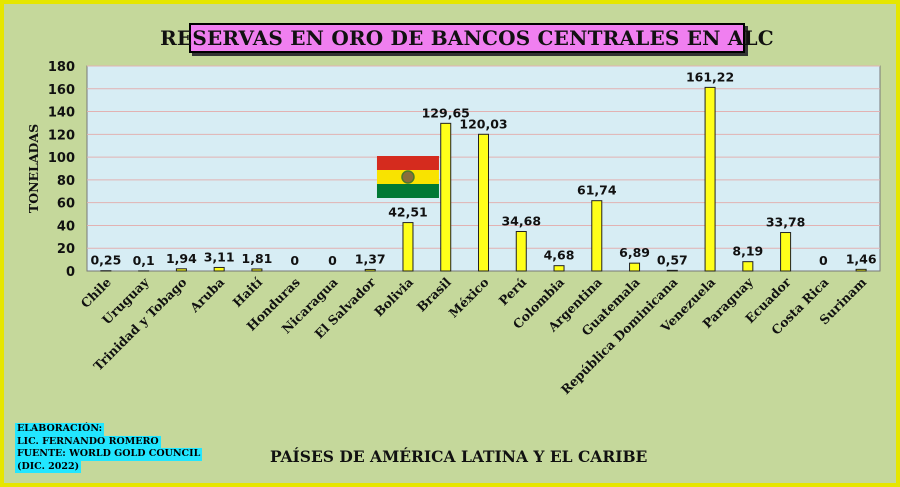  Describe the element at coordinates (786, 222) in the screenshot. I see `data-label: 33,78` at that location.